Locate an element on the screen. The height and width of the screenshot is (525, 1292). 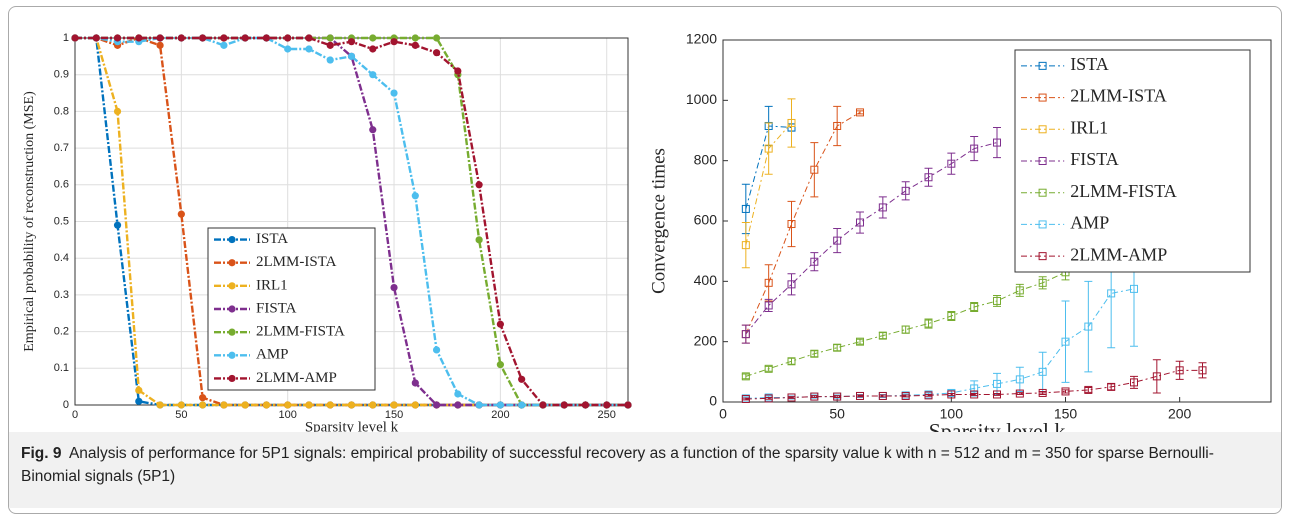
y-tick-label: 0.9 is located at coordinates (61, 75).